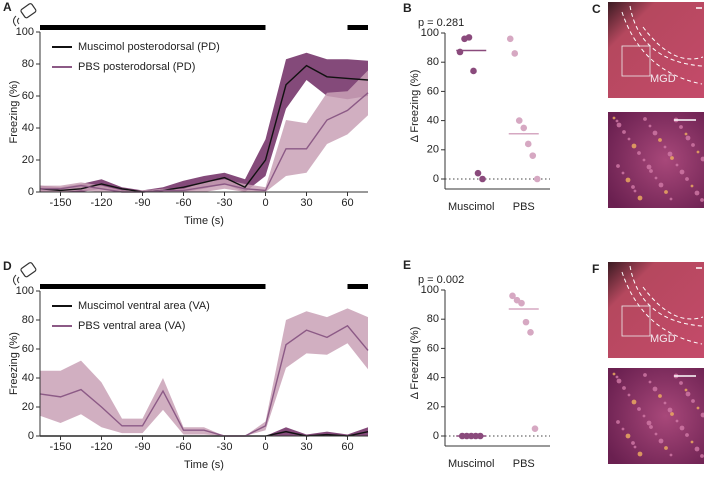 The height and width of the screenshot is (487, 704). Describe the element at coordinates (306, 203) in the screenshot. I see `x-tick-label: 30` at that location.